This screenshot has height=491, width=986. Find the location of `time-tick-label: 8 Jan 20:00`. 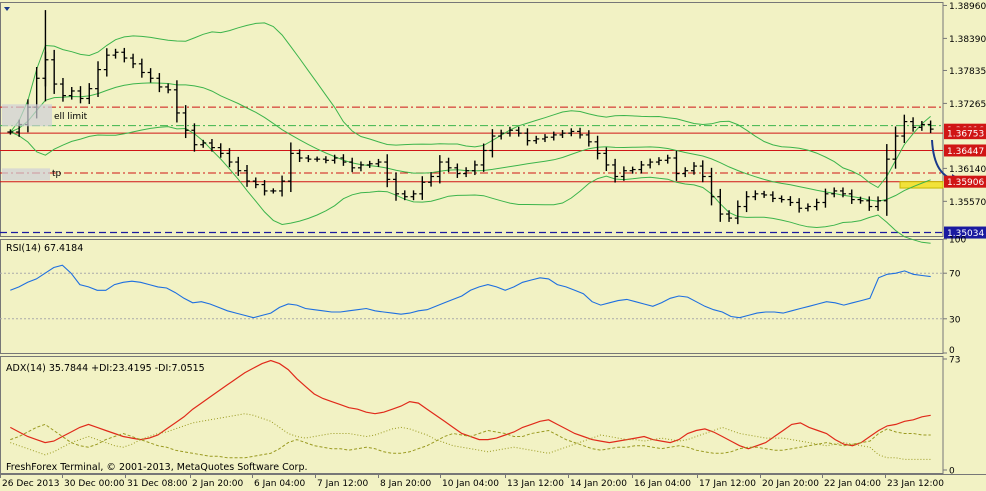

time-tick-label: 8 Jan 20:00 is located at coordinates (406, 484).